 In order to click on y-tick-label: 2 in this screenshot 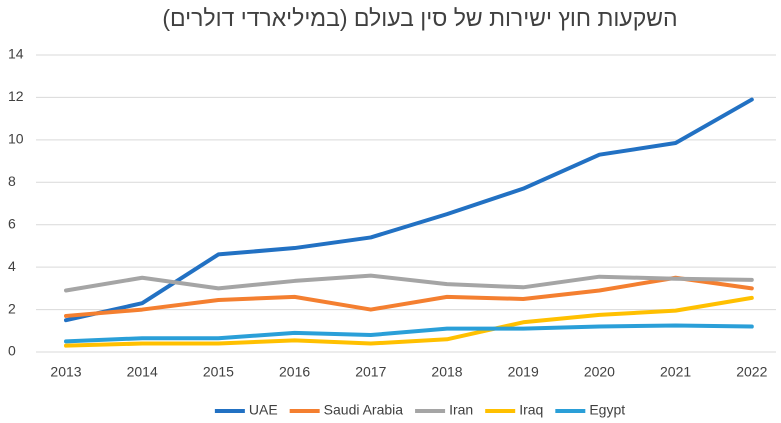, I will do `click(12, 308)`.